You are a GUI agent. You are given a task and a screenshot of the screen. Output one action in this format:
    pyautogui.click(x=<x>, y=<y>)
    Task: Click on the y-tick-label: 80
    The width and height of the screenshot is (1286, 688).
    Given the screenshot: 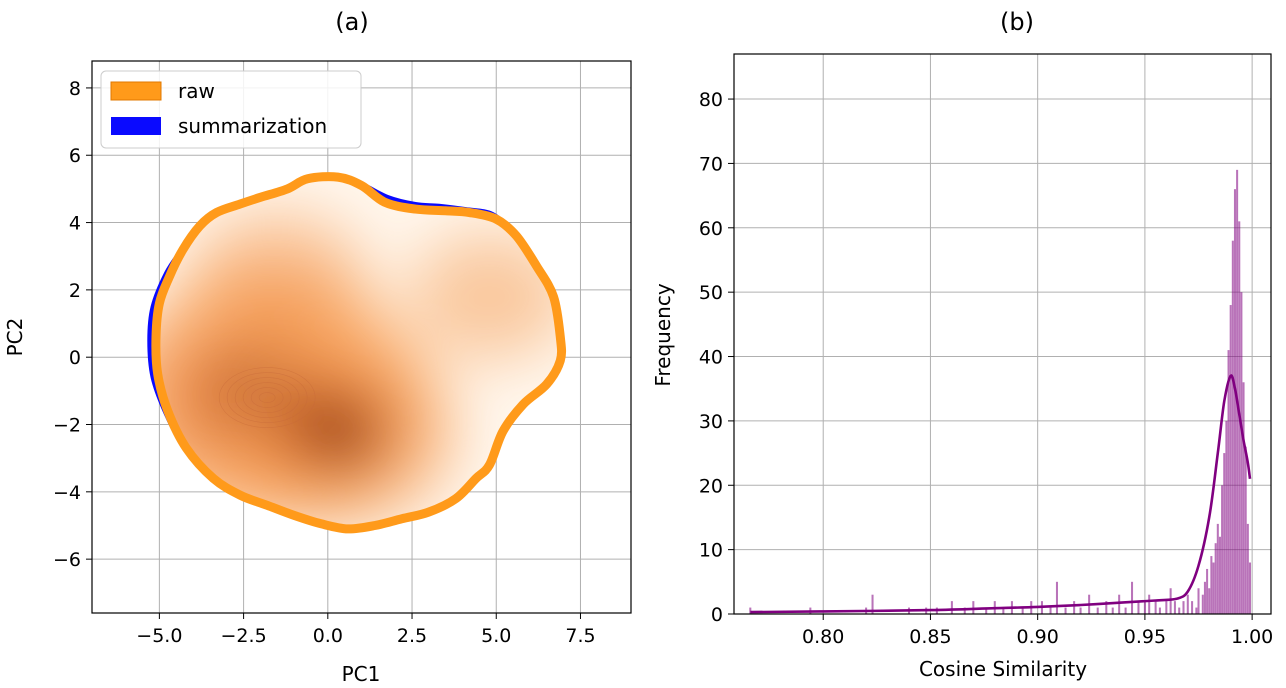 What is the action you would take?
    pyautogui.click(x=711, y=100)
    